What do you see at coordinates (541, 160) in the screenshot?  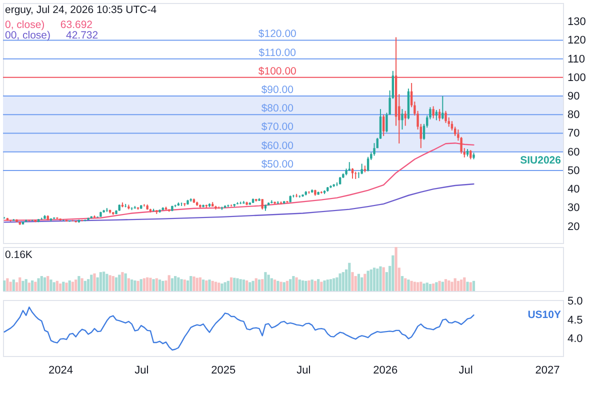 I see `annotation: SIU2026` at bounding box center [541, 160].